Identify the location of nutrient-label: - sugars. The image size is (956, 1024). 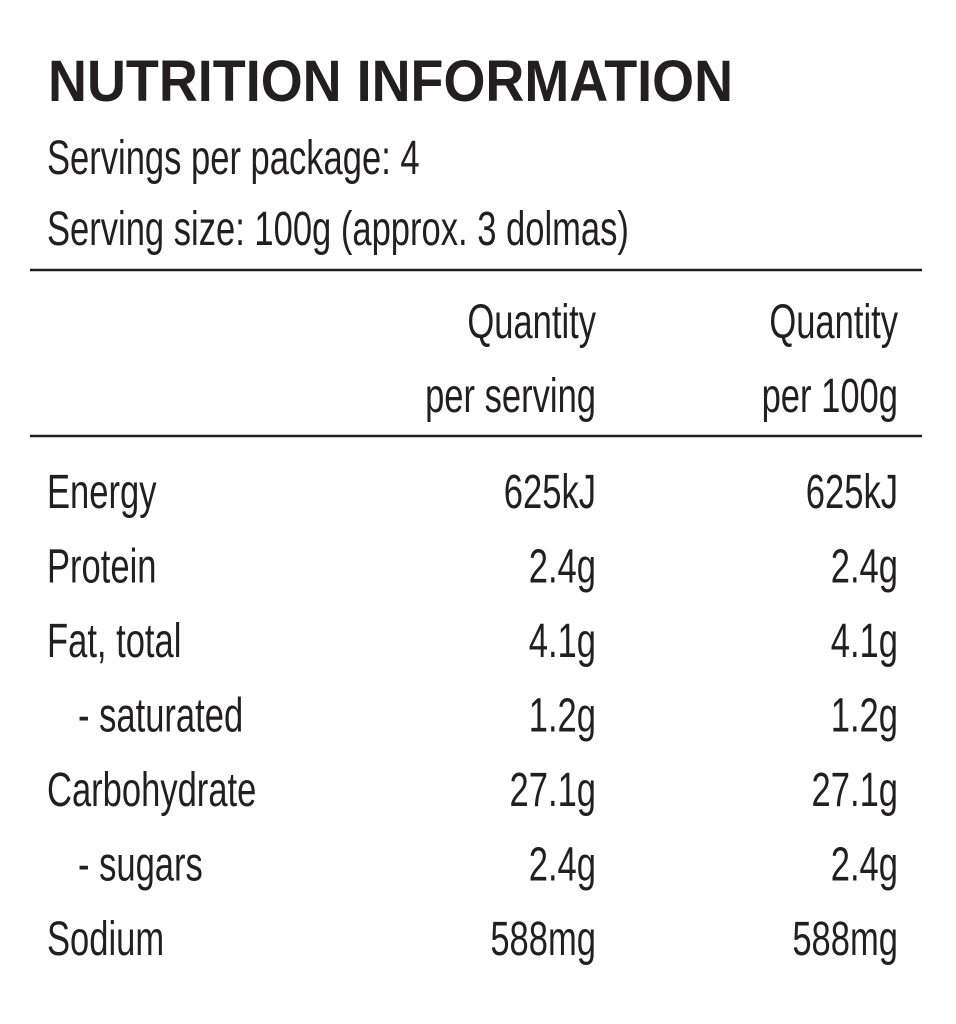
(140, 864).